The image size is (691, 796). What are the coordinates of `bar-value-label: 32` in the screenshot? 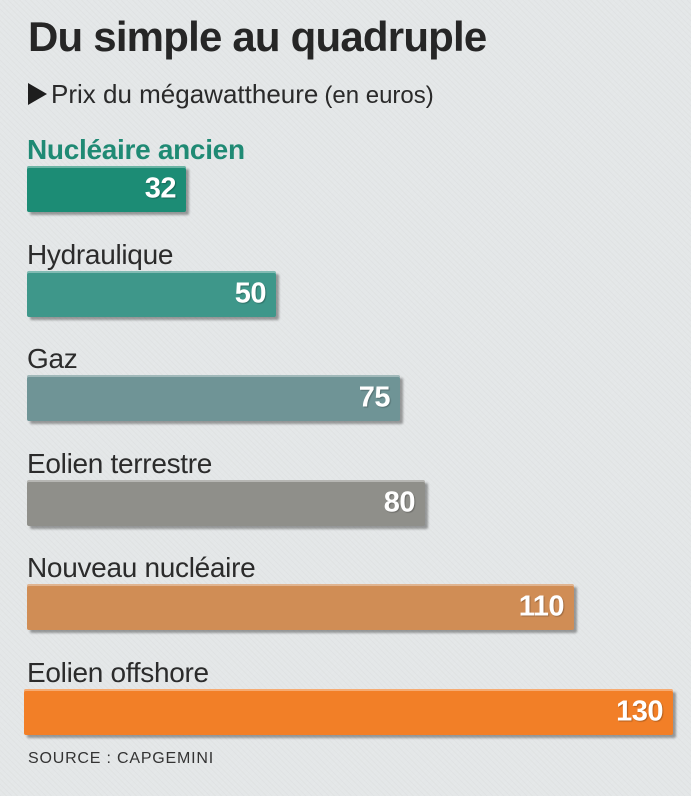 It's located at (160, 188).